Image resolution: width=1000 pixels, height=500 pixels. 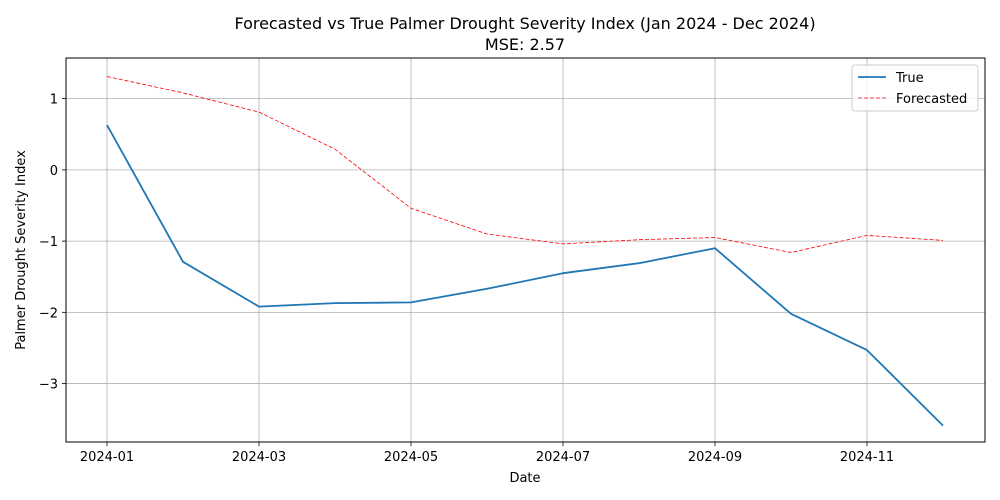 I want to click on legend: True Forecasted, so click(x=915, y=88).